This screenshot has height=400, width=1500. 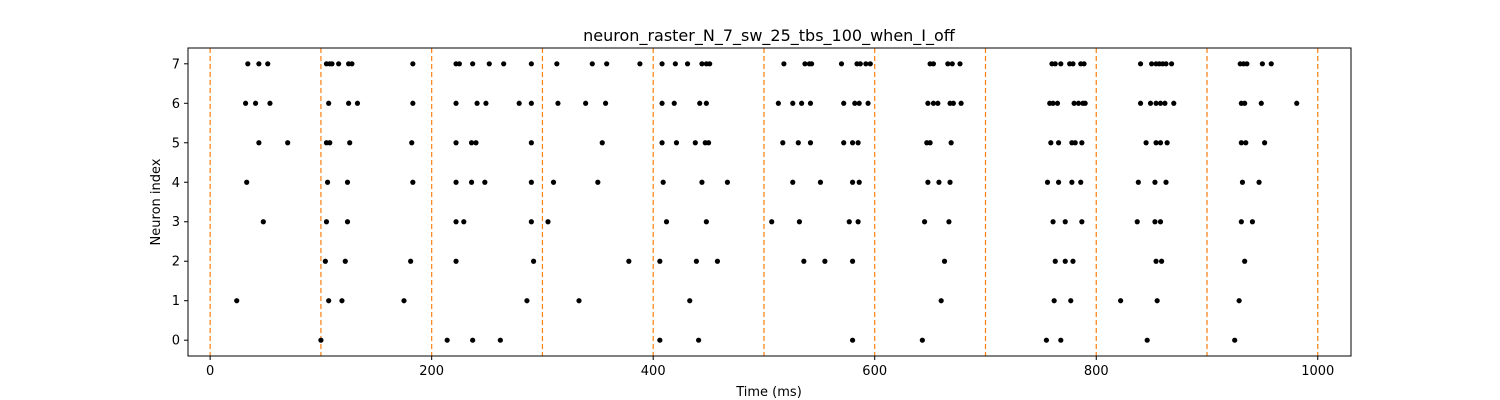 What do you see at coordinates (1317, 371) in the screenshot?
I see `x-tick-label: 1000` at bounding box center [1317, 371].